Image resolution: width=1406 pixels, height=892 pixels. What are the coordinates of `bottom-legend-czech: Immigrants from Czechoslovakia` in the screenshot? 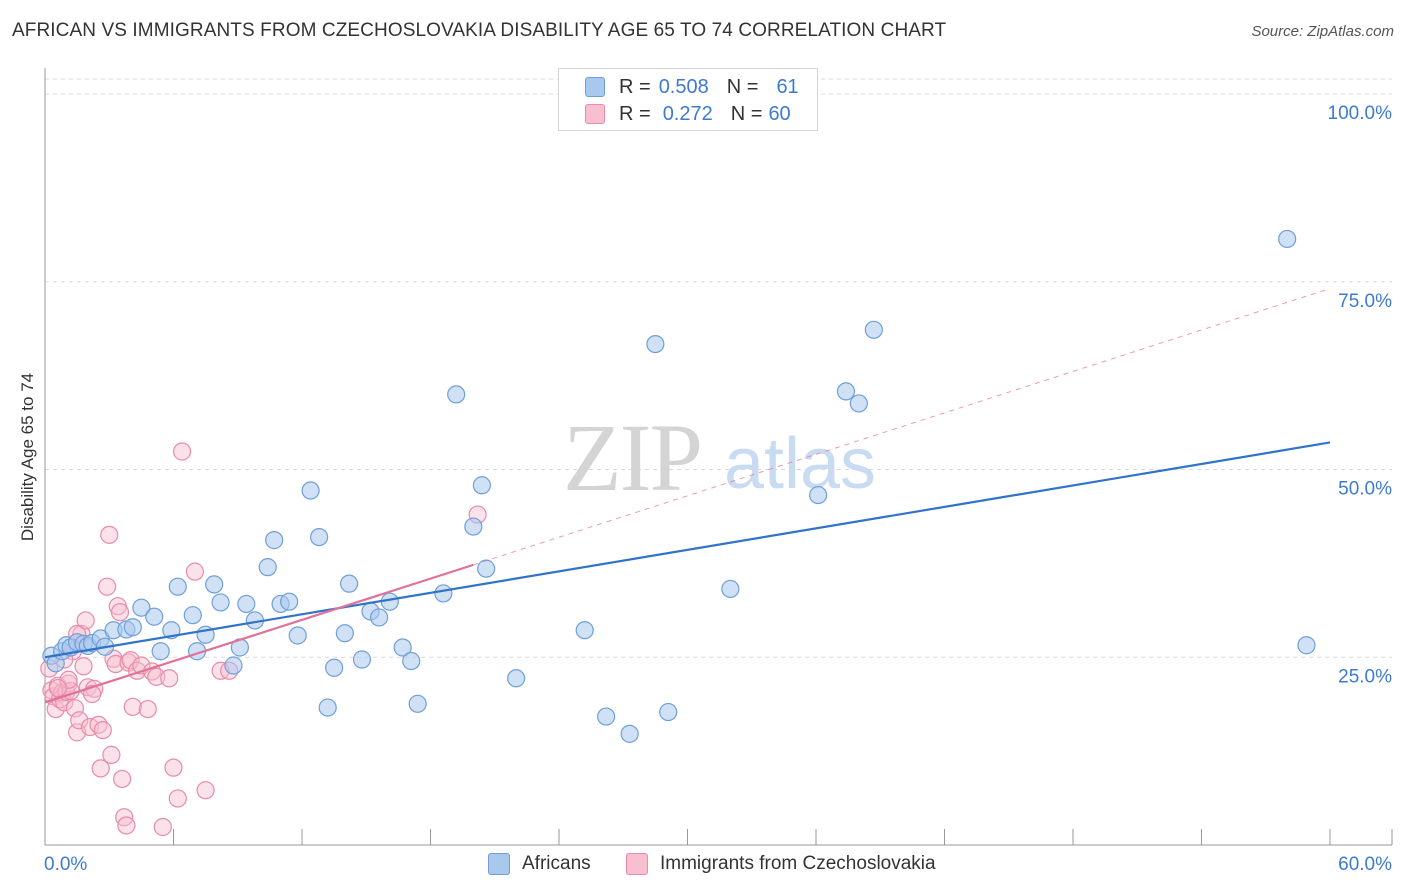 It's located at (781, 864).